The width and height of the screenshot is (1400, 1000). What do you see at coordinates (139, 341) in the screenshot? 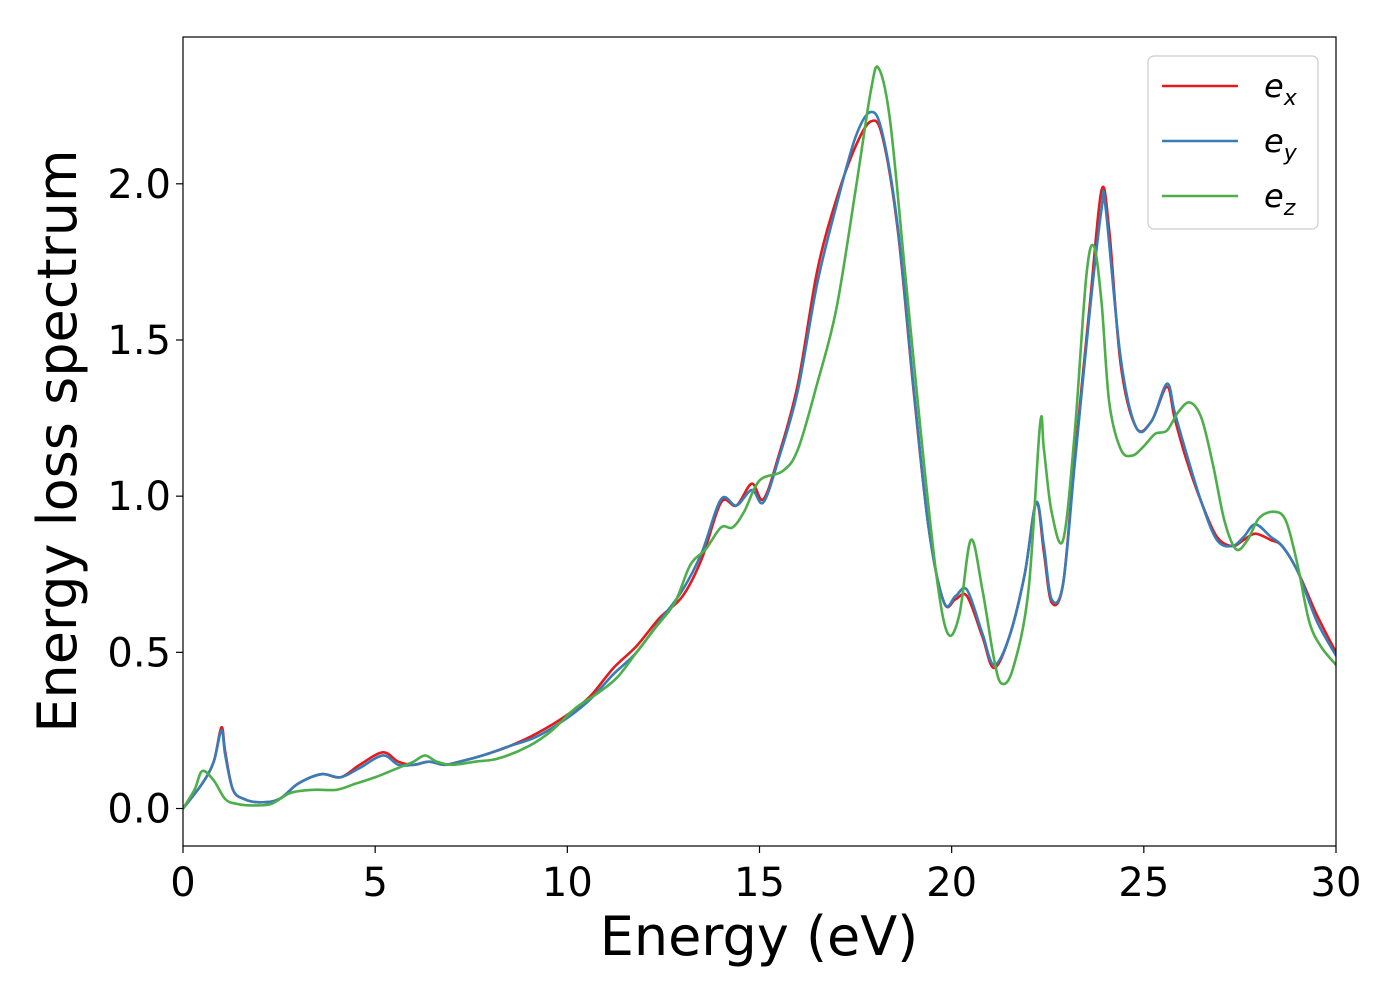
I see `y-tick-label: 1.5` at bounding box center [139, 341].